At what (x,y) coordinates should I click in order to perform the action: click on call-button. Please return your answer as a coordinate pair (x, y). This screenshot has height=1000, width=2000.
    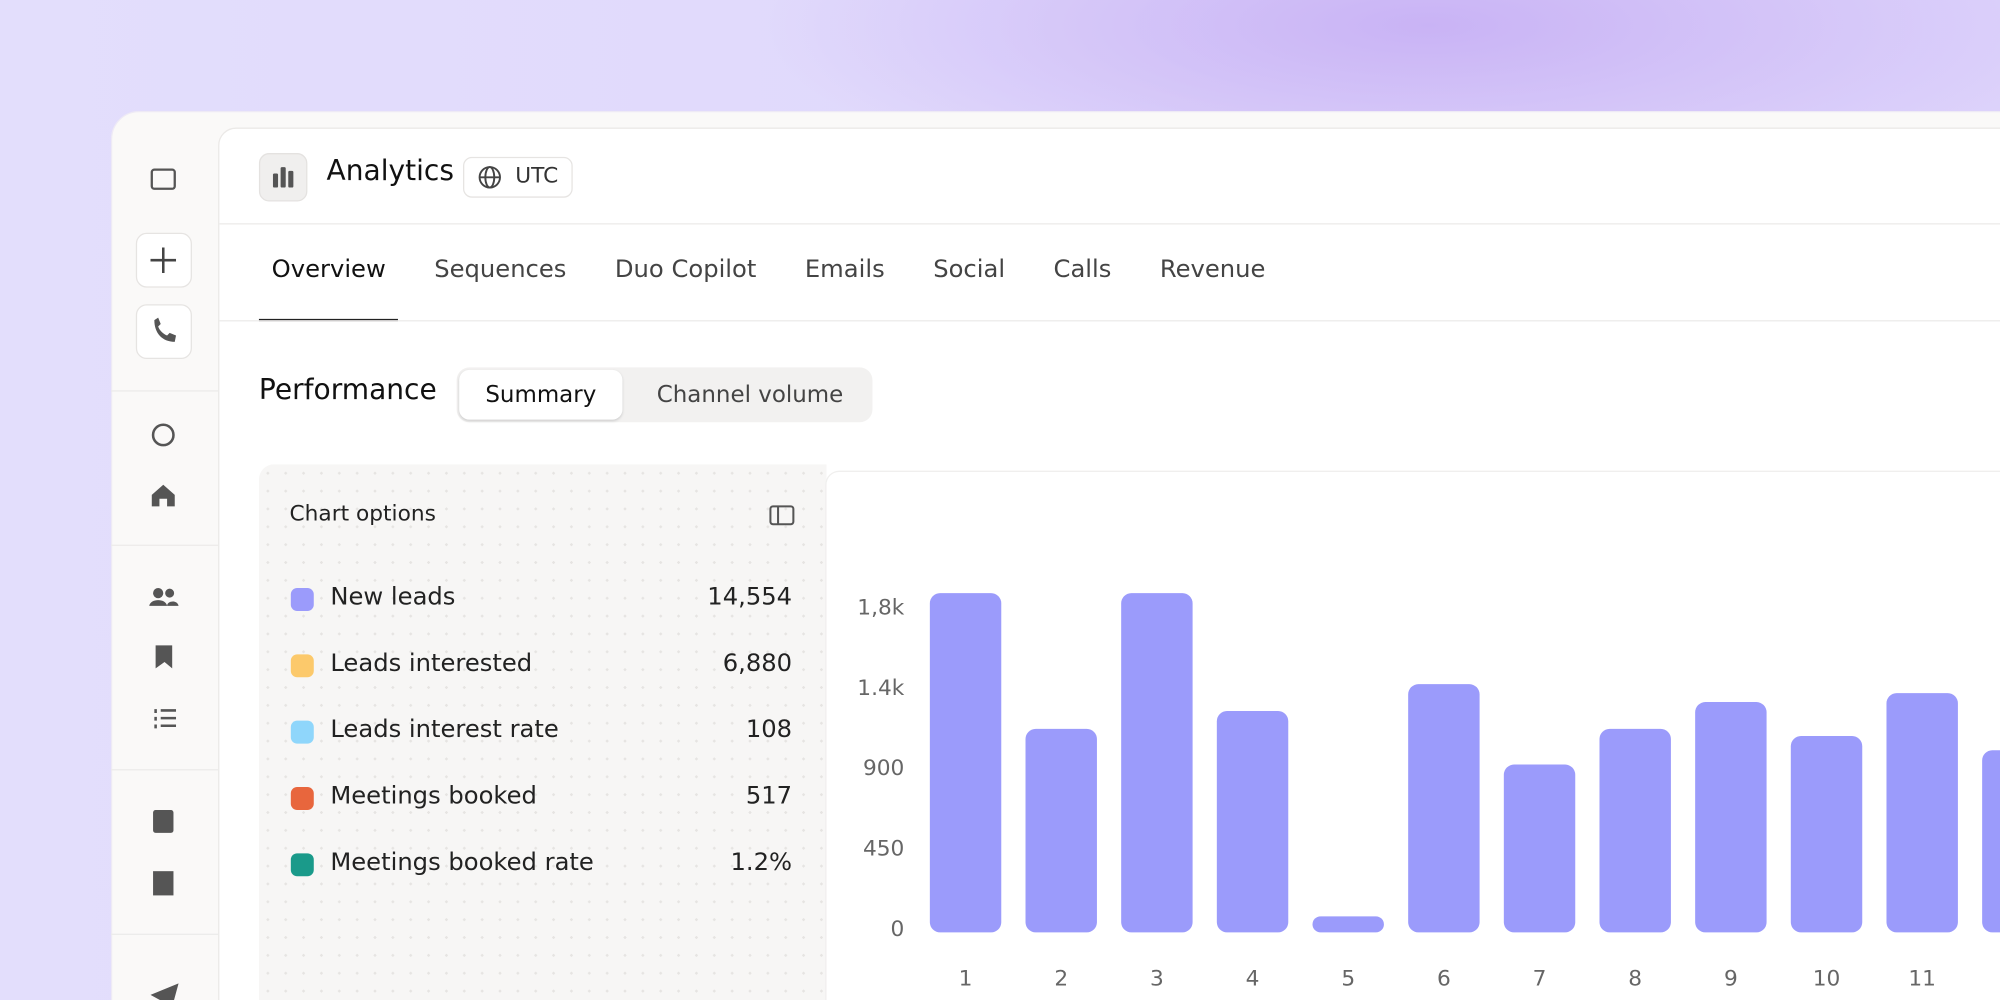
    Looking at the image, I should click on (163, 332).